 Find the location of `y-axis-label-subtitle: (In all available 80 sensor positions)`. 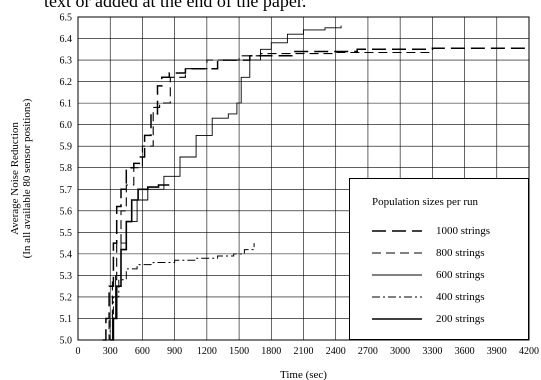

y-axis-label-subtitle: (In all available 80 sensor positions) is located at coordinates (27, 178).